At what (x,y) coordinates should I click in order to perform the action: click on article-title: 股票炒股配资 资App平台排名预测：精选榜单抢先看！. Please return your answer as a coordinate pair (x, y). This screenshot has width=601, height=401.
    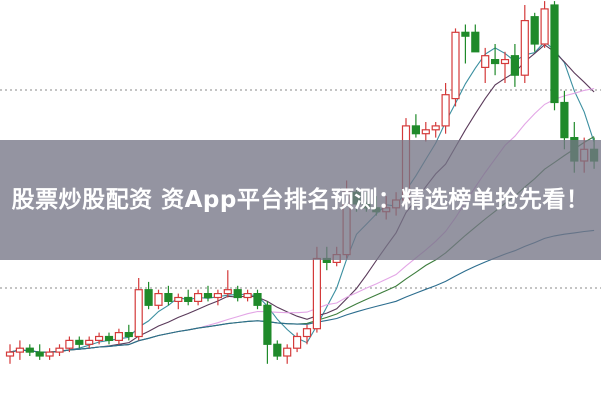
    Looking at the image, I should click on (300, 200).